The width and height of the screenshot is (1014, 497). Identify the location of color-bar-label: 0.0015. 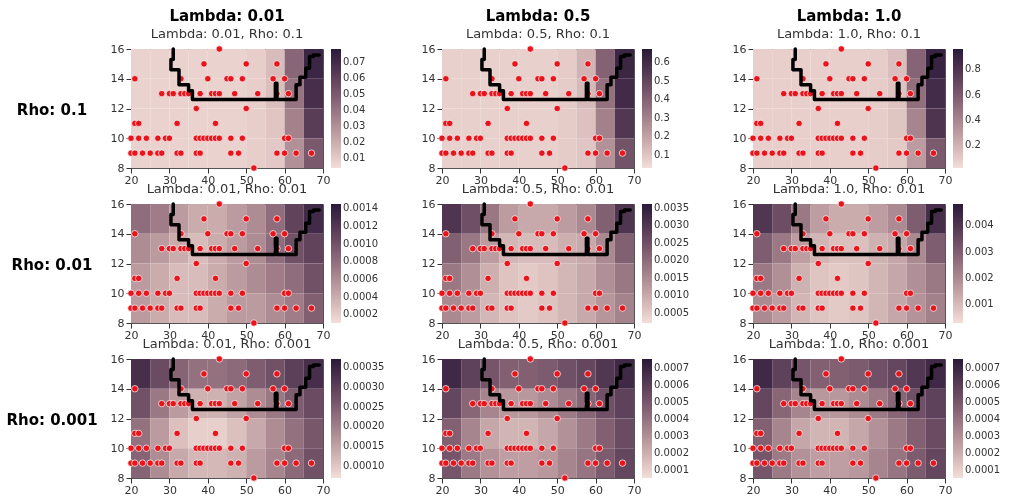
(671, 277).